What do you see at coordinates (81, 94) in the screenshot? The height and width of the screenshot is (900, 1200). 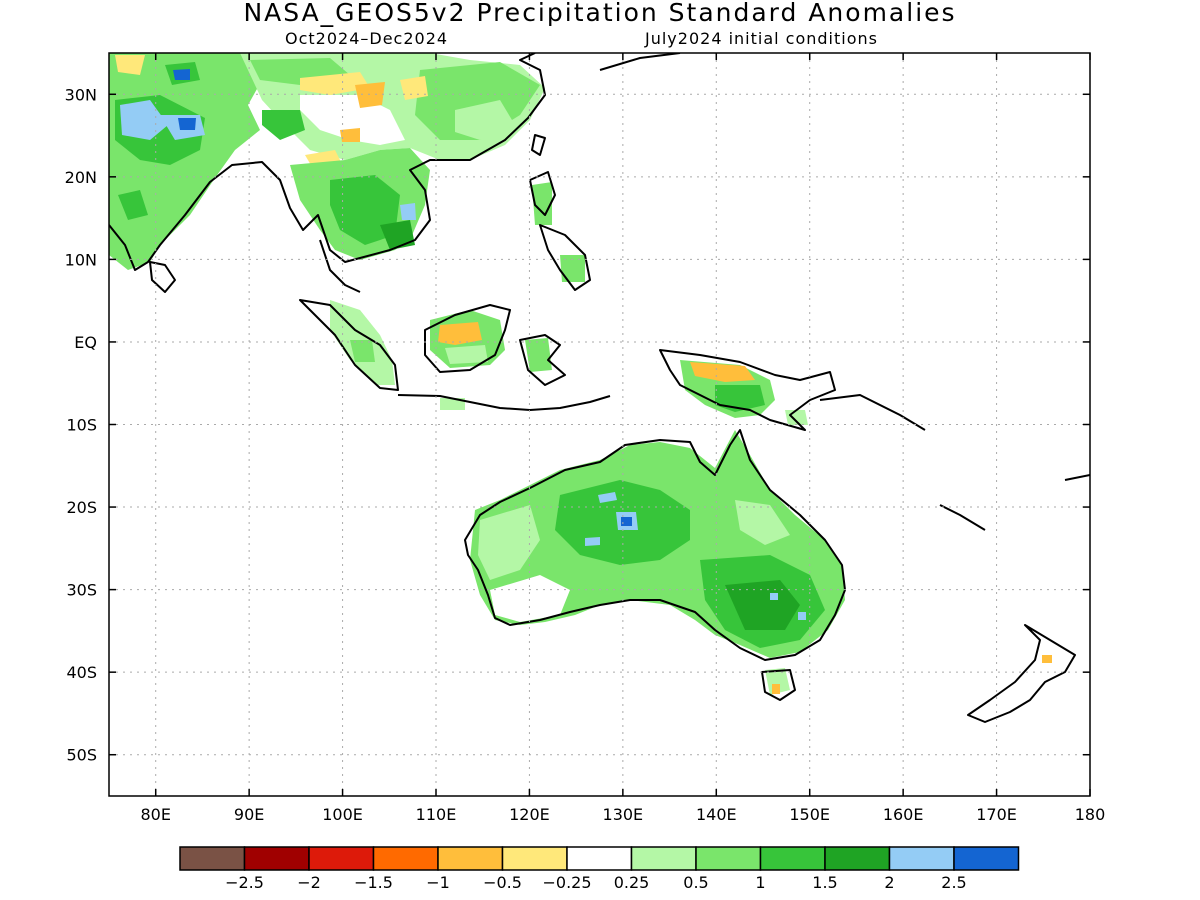 I see `lat-label: 30N` at bounding box center [81, 94].